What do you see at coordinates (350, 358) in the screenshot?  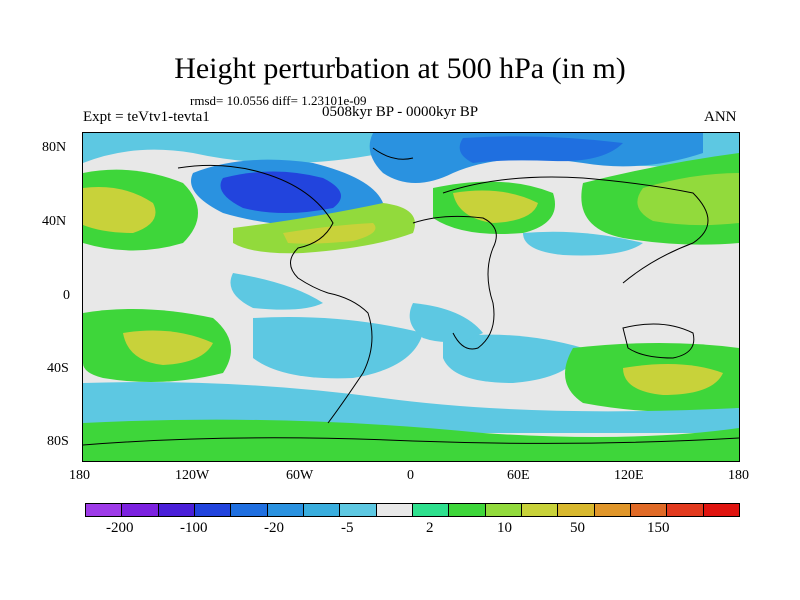 I see `coast-south-america` at bounding box center [350, 358].